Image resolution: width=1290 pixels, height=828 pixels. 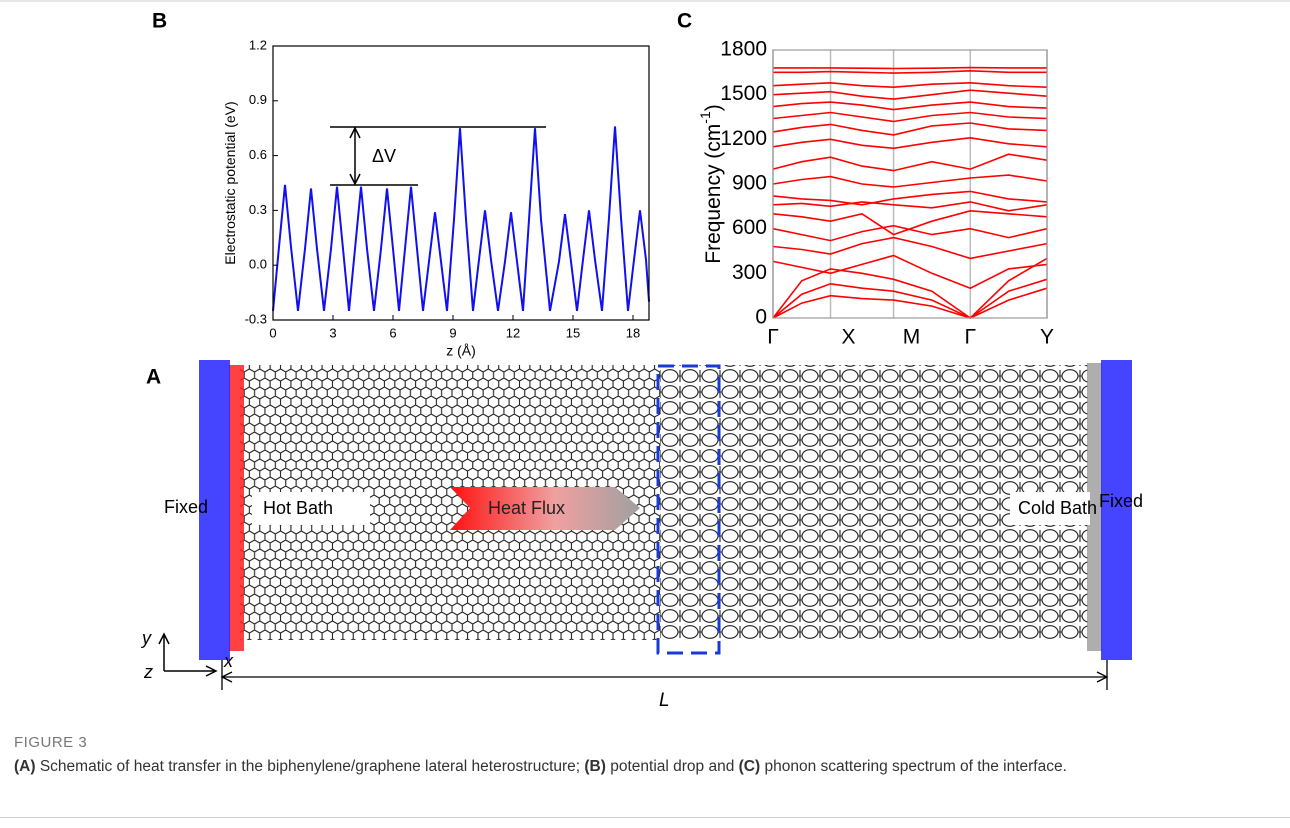 What do you see at coordinates (672, 766) in the screenshot?
I see `caption-text: potential drop and` at bounding box center [672, 766].